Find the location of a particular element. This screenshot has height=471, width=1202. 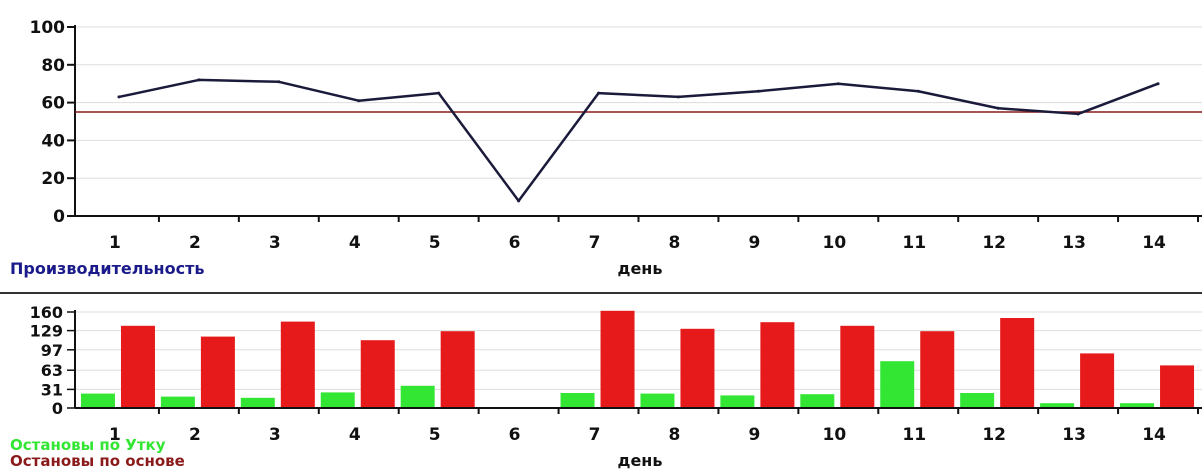

x-tick-label-bottom: 6 is located at coordinates (515, 435).